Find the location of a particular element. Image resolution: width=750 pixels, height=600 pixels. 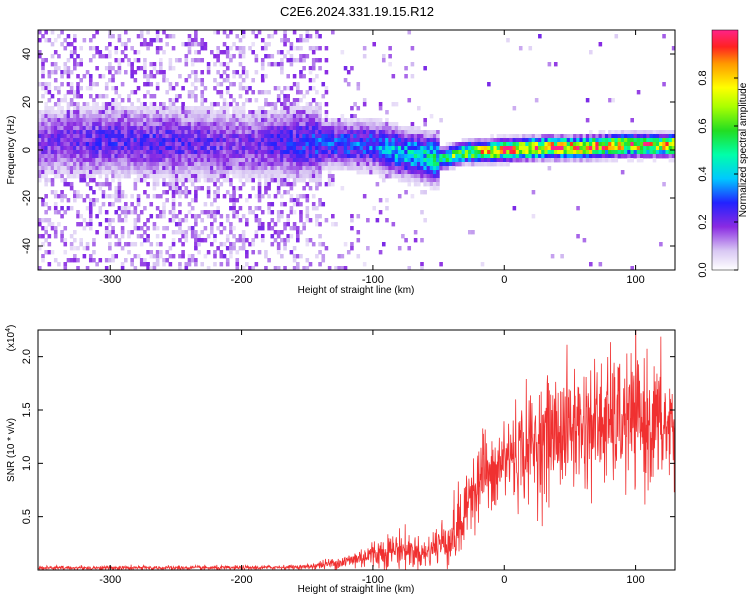

snr-y-multiplier-close: ) is located at coordinates (11, 326).